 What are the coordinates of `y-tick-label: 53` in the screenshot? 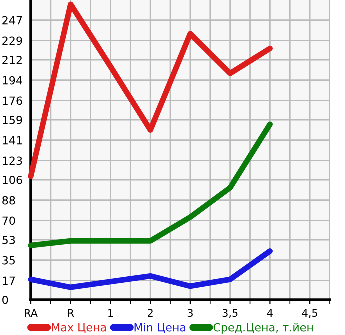 It's located at (9, 240).